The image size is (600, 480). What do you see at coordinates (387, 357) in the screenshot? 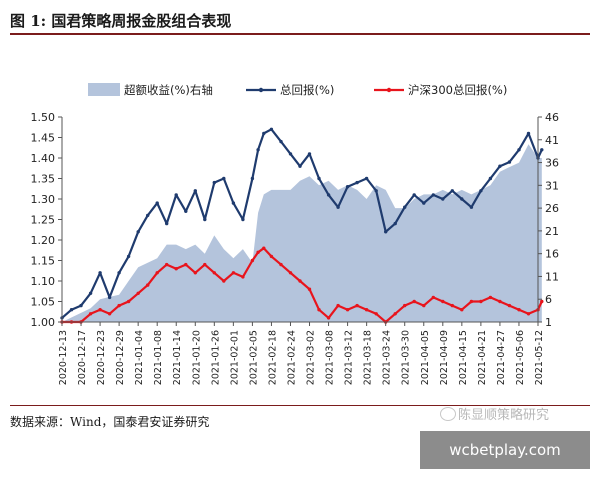
I see `x-tick-label-17: 2021-03-24` at bounding box center [387, 357].